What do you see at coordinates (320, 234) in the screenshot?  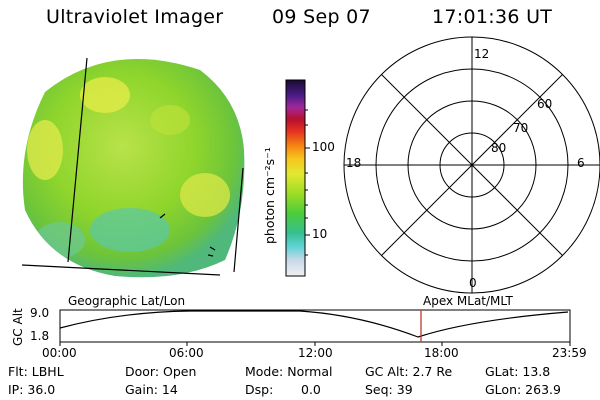 I see `colorbar-tick-10: 10` at bounding box center [320, 234].